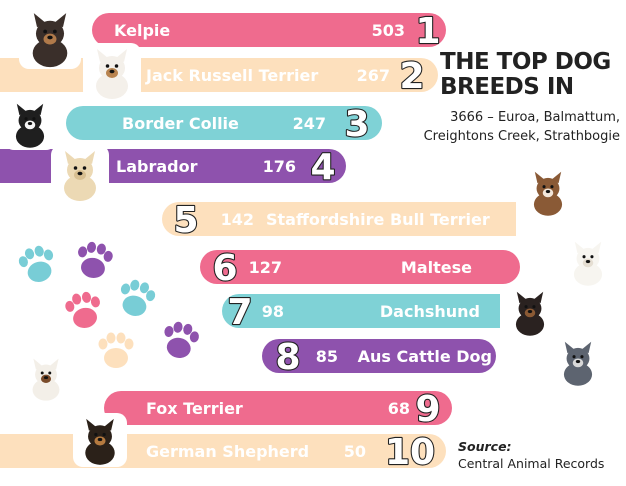 The image size is (626, 486). Describe the element at coordinates (194, 408) in the screenshot. I see `breed-label: Fox Terrier` at that location.